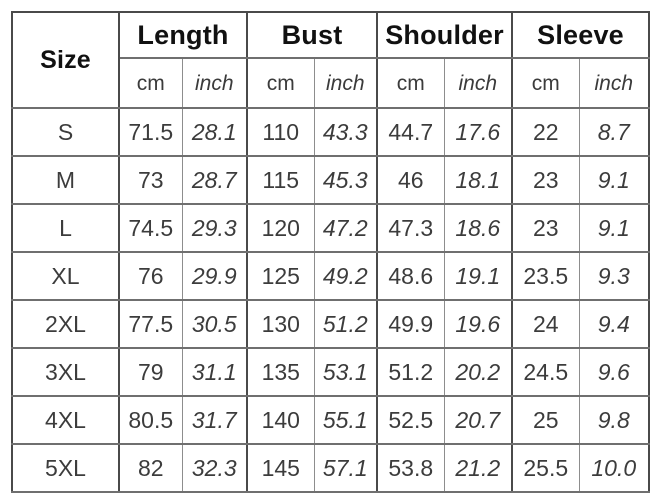 The width and height of the screenshot is (660, 501). I want to click on cell-bust-inch: 43.3, so click(345, 132).